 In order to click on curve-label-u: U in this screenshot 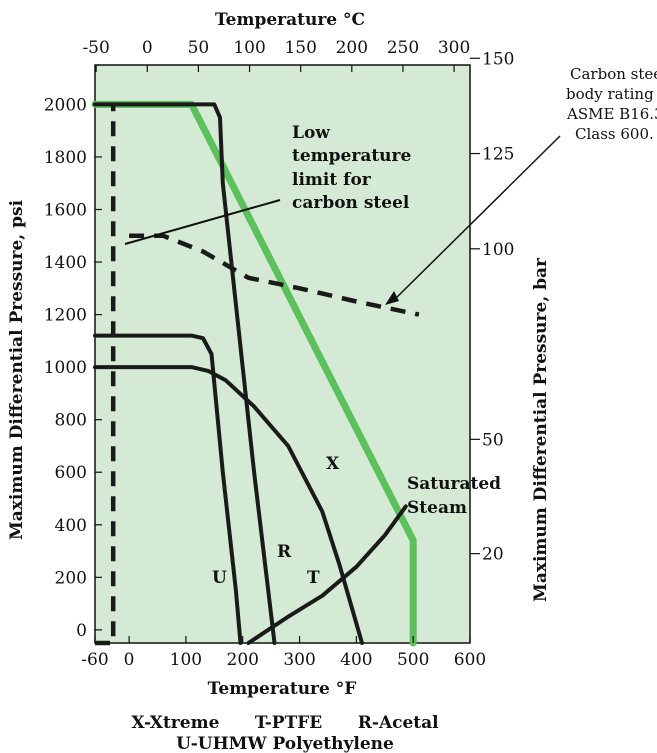, I will do `click(219, 578)`.